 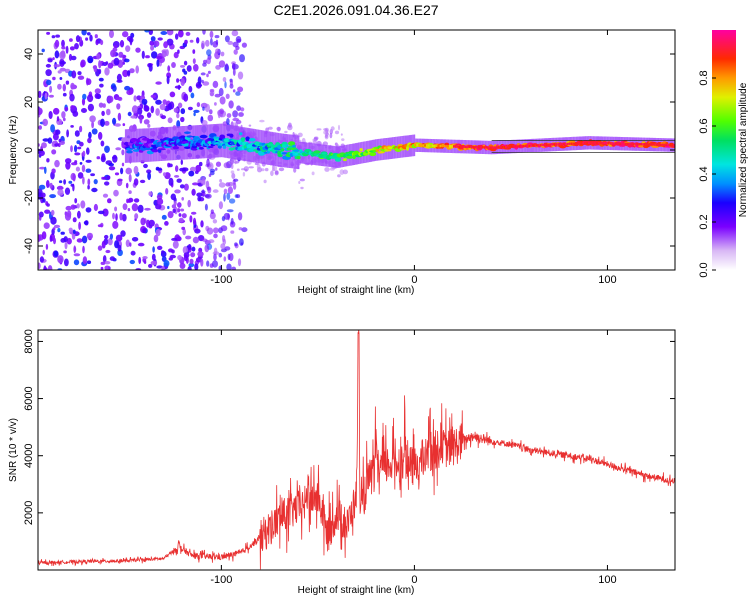 I want to click on y-tick-label: 0, so click(x=29, y=150).